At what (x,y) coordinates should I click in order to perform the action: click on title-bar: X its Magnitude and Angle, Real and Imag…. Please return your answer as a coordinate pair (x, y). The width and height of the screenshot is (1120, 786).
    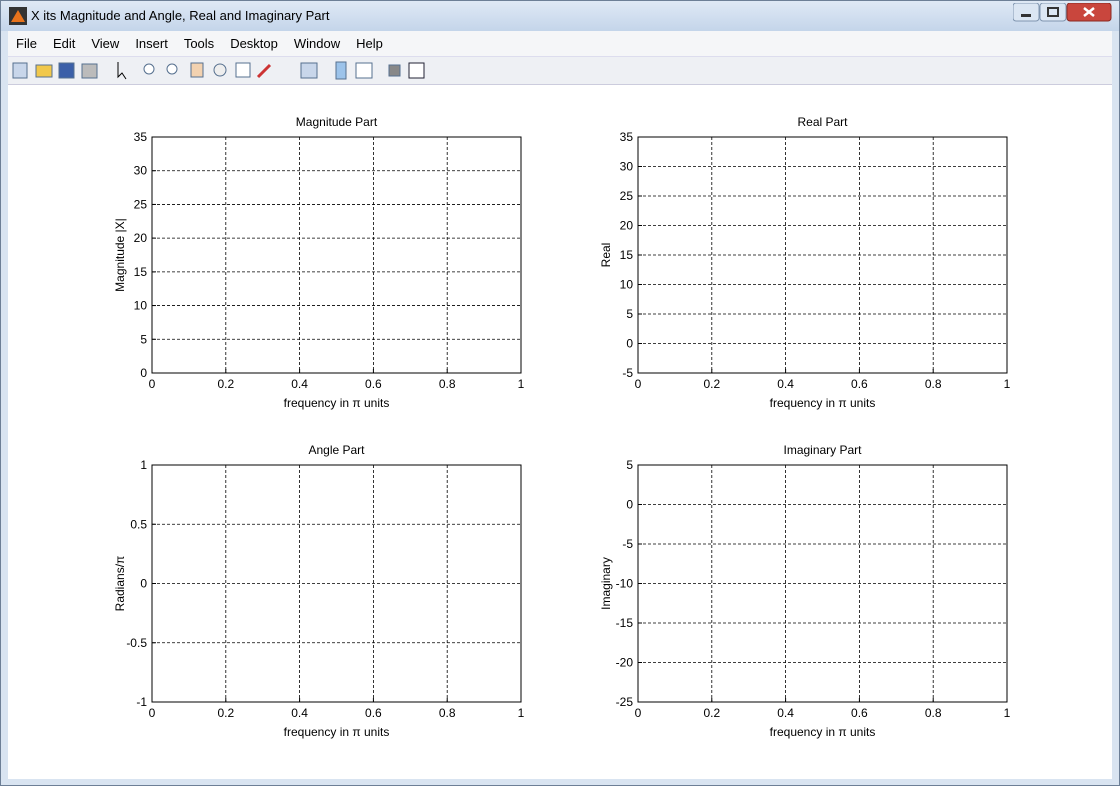
    Looking at the image, I should click on (560, 16).